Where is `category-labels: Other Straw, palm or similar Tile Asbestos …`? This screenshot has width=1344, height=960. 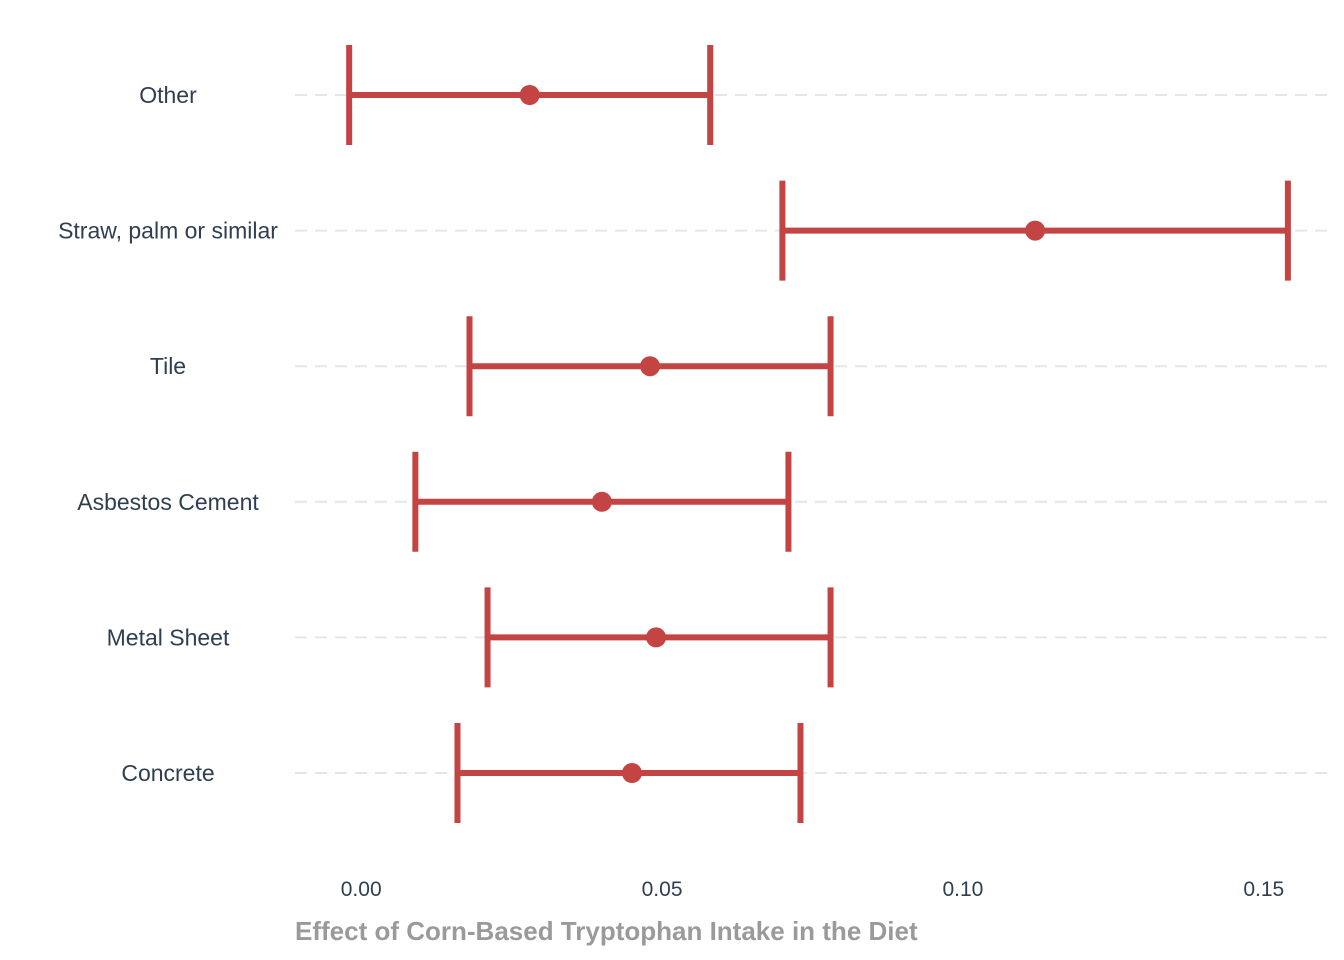 category-labels: Other Straw, palm or similar Tile Asbestos … is located at coordinates (168, 434).